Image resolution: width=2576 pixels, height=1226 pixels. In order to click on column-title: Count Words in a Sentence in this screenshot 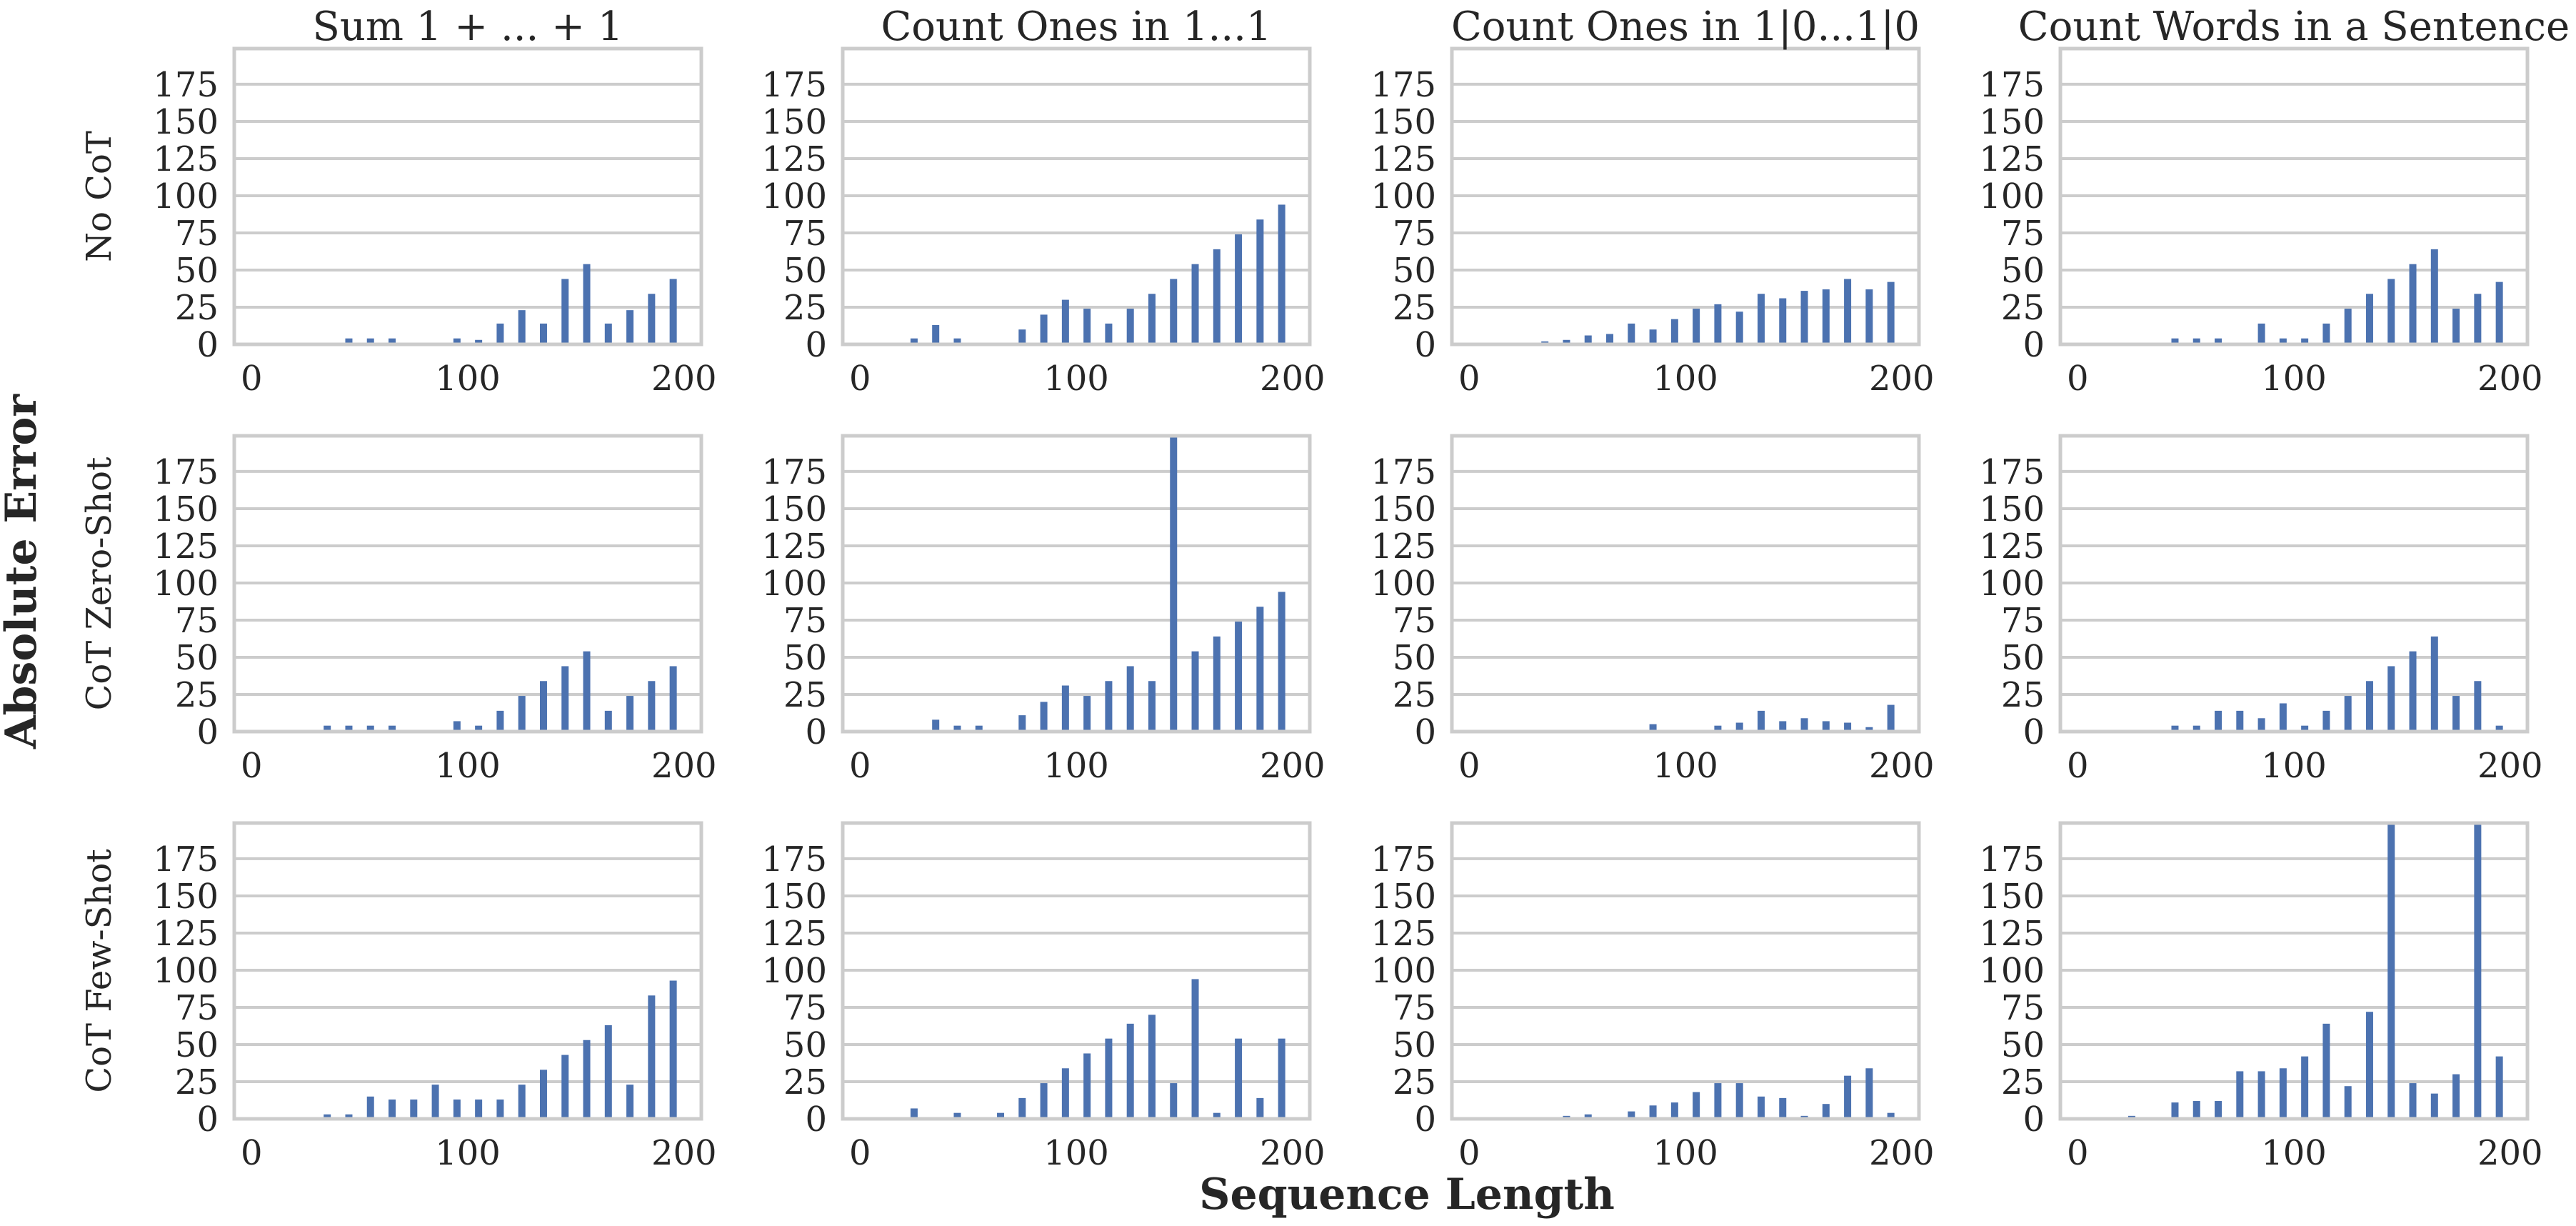, I will do `click(2294, 27)`.